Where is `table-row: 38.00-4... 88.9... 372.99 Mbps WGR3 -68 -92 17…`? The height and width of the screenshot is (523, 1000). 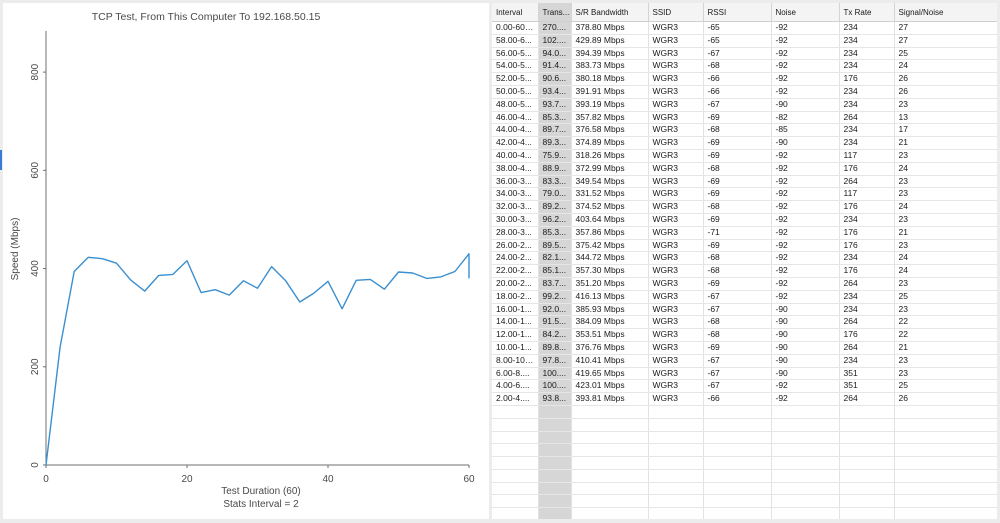
table-row: 38.00-4... 88.9... 372.99 Mbps WGR3 -68 -92 17… is located at coordinates (744, 169).